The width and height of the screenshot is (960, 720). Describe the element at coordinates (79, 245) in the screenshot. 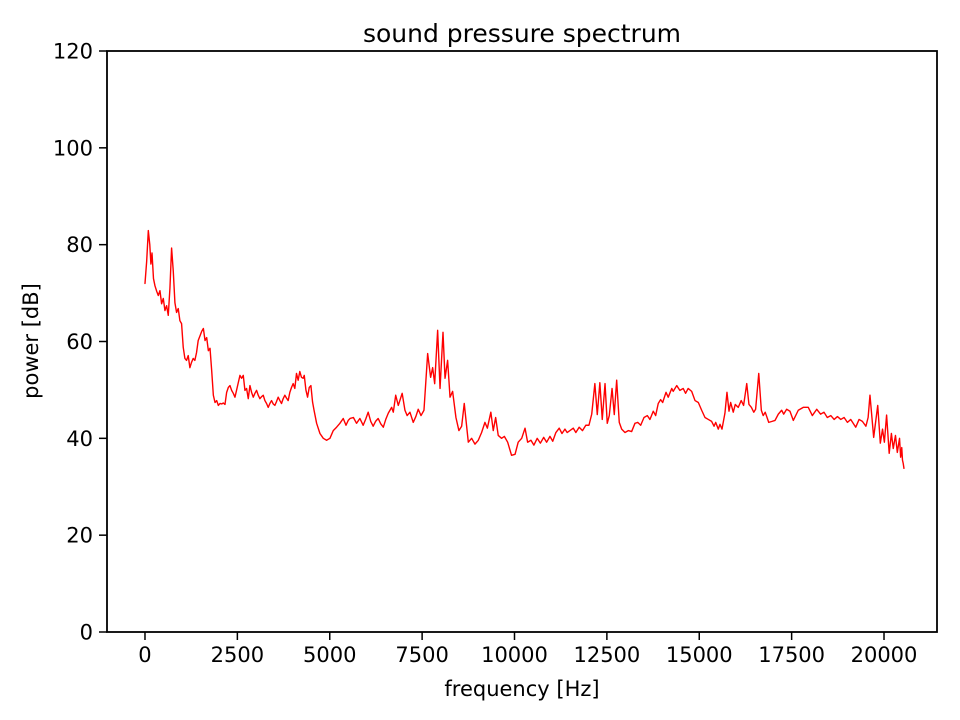

I see `y-tick-label: 80` at that location.